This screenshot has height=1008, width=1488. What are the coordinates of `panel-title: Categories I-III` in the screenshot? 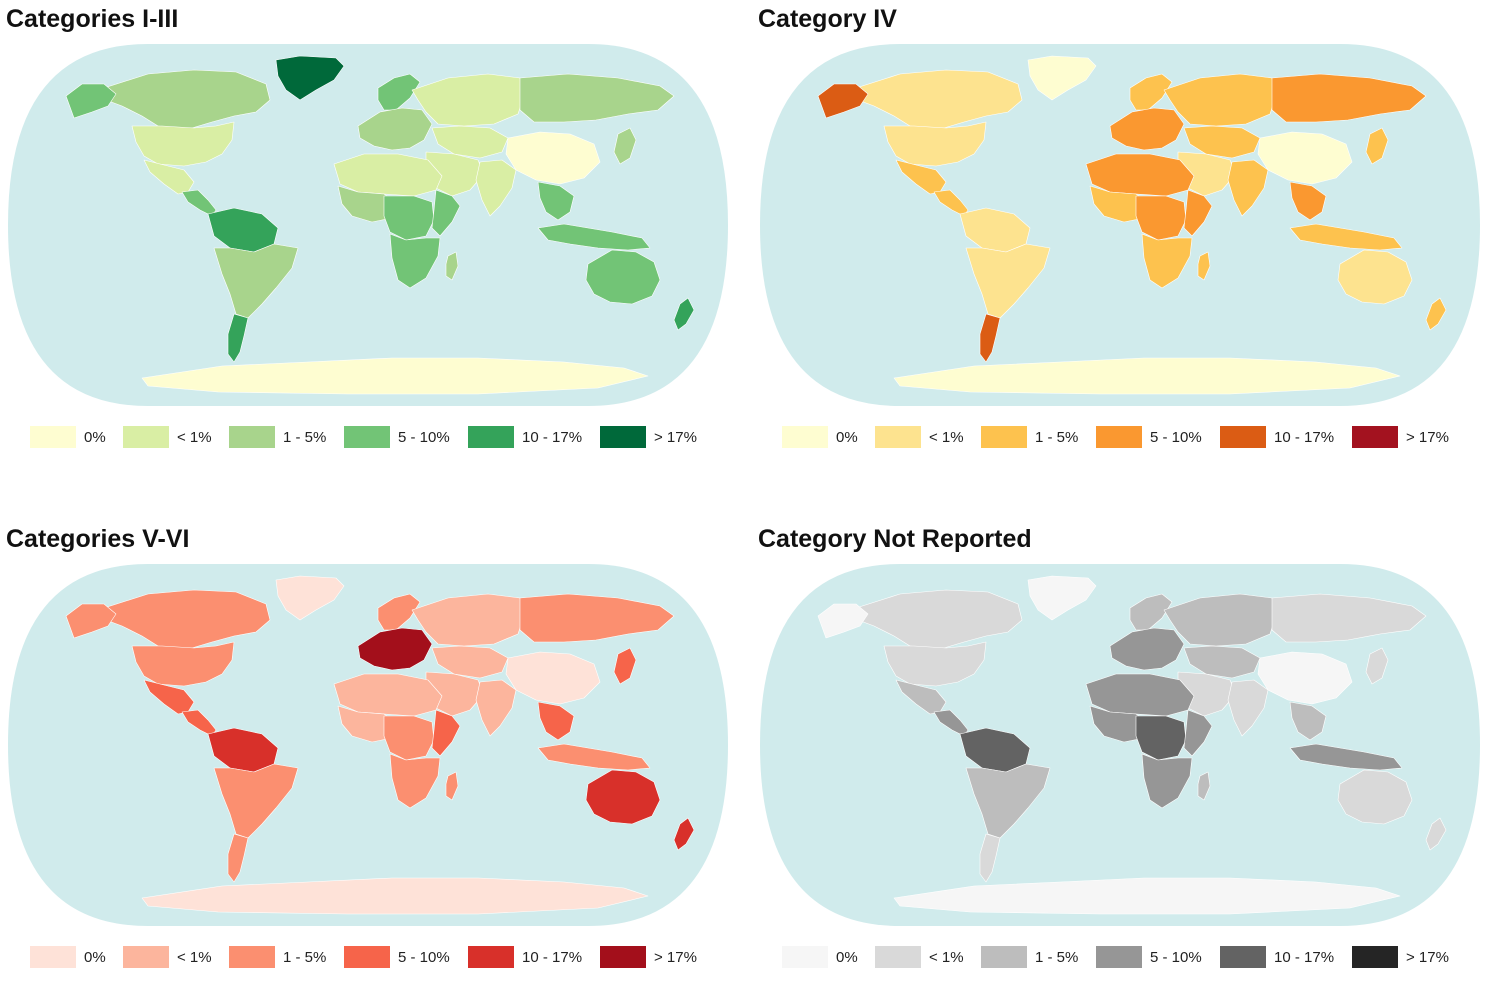 It's located at (92, 19).